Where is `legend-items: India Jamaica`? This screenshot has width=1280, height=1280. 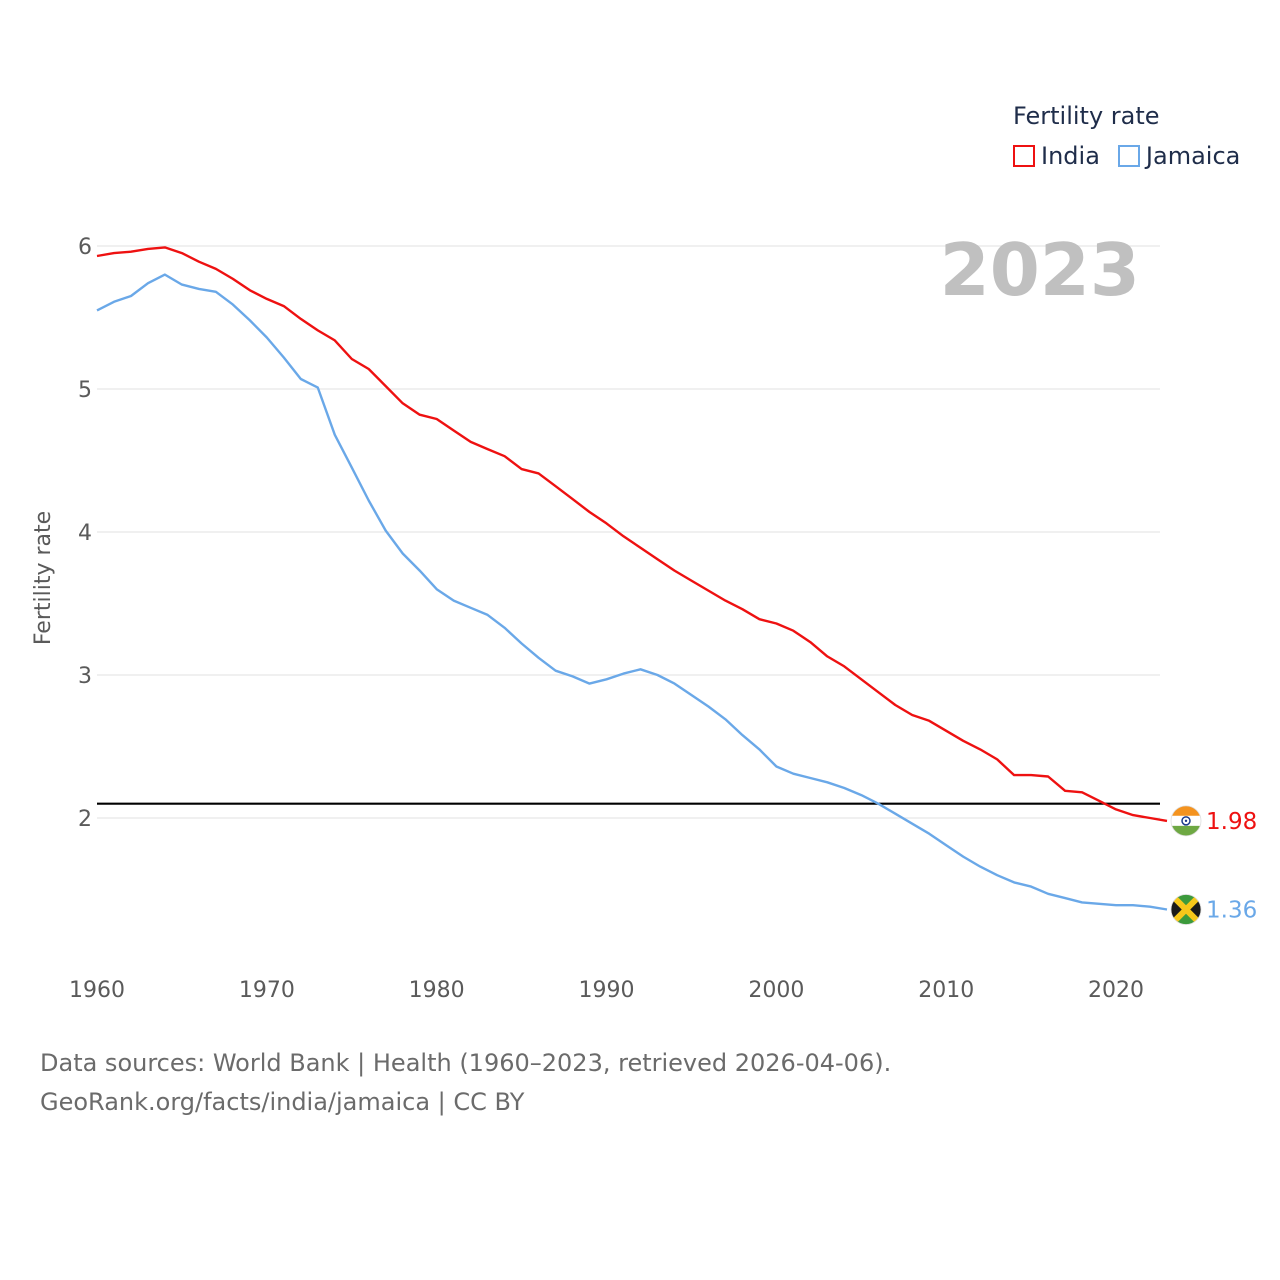 legend-items: India Jamaica is located at coordinates (1135, 156).